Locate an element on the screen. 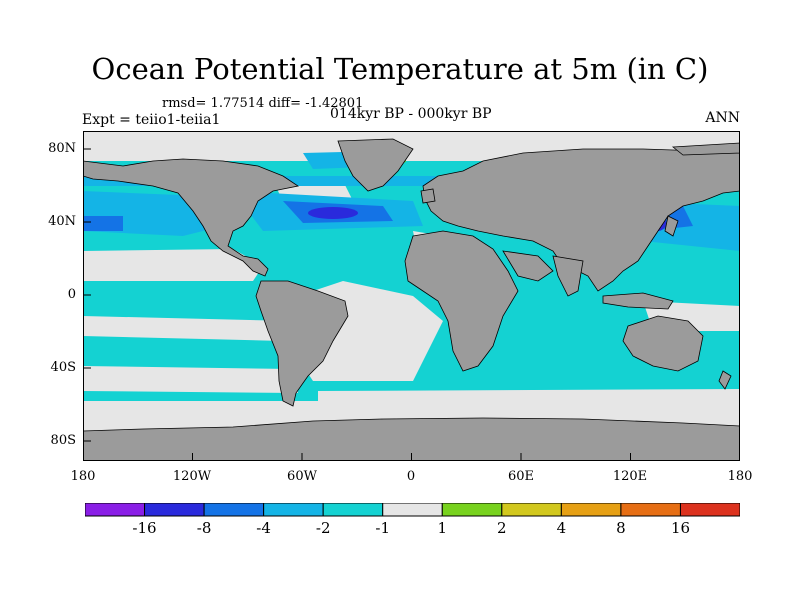 This screenshot has height=600, width=800. lon-label-180e: 180 is located at coordinates (740, 476).